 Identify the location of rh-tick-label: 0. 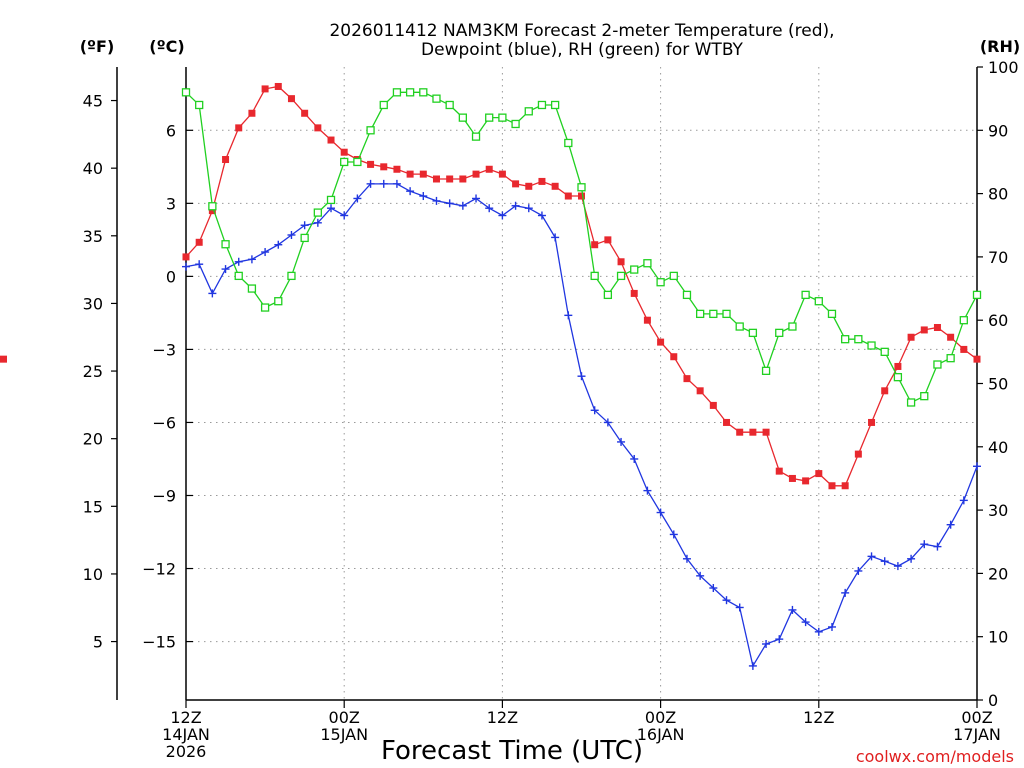
(993, 700).